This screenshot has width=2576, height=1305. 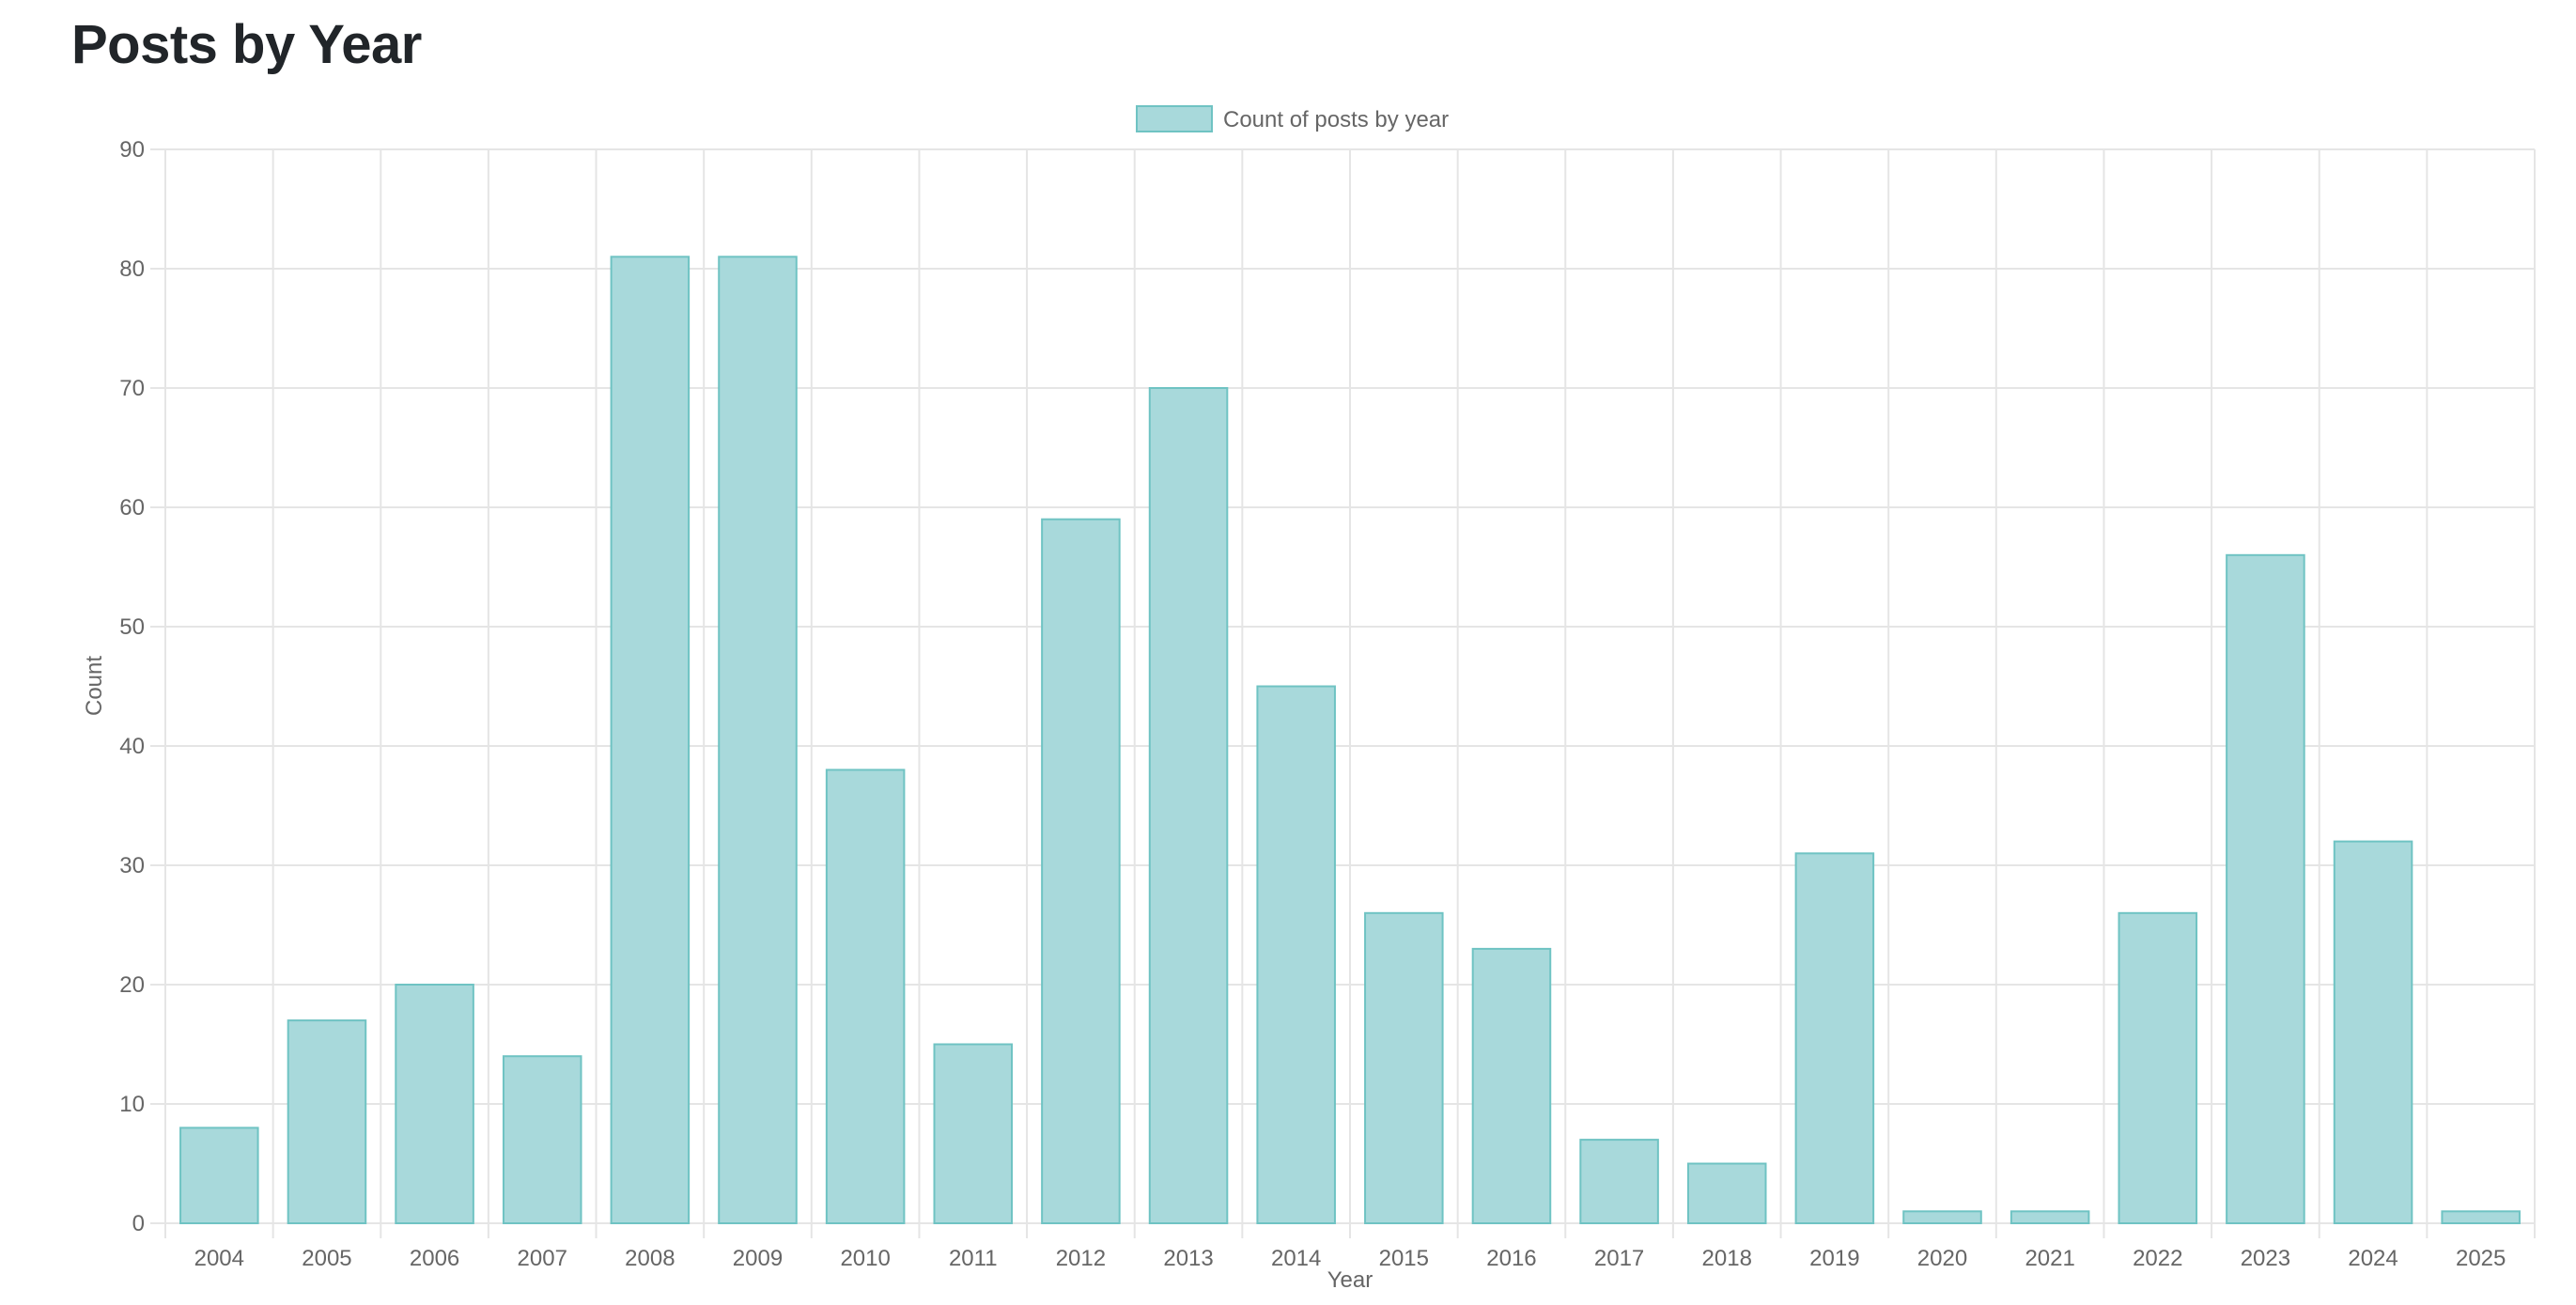 What do you see at coordinates (132, 269) in the screenshot?
I see `y-tick-label: 80` at bounding box center [132, 269].